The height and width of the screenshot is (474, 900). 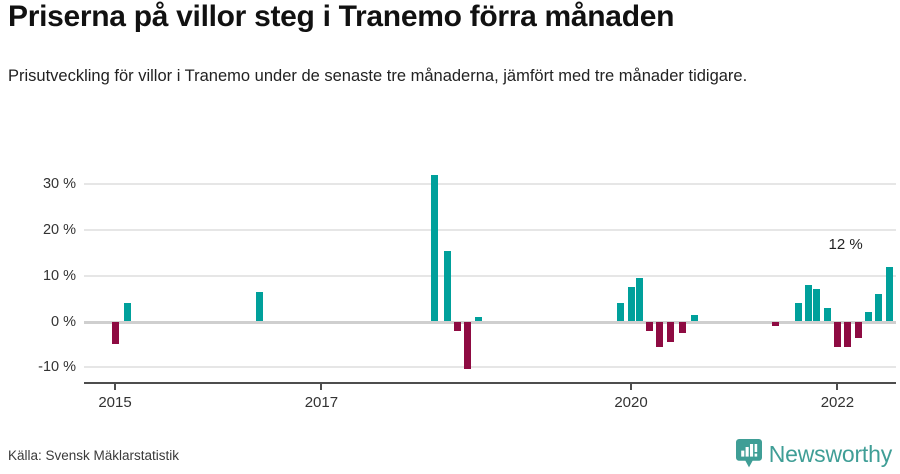 What do you see at coordinates (59, 275) in the screenshot?
I see `y-axis-label: 10 %` at bounding box center [59, 275].